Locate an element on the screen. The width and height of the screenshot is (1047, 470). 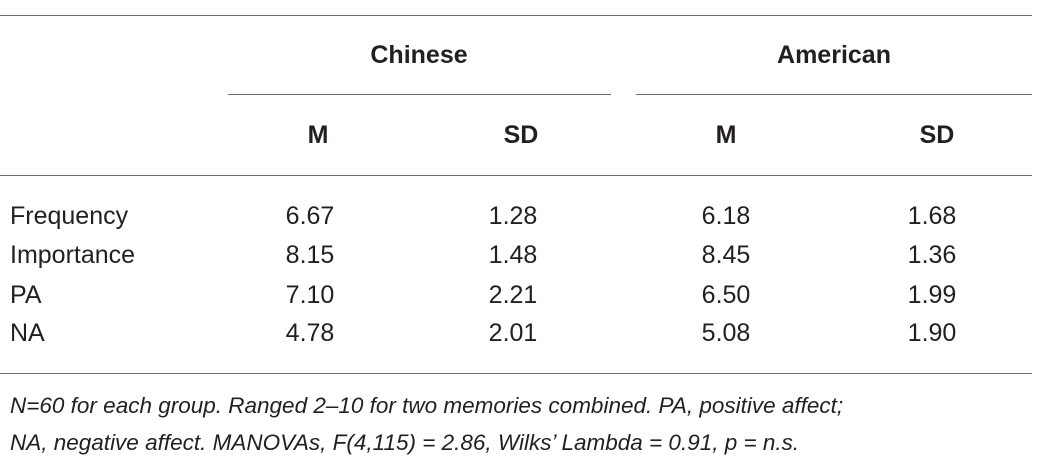
cell-chinese-m: 8.15 is located at coordinates (310, 255).